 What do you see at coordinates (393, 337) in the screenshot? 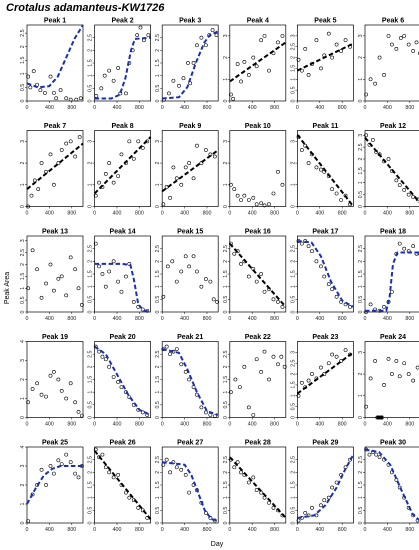
I see `panel-title: Peak 24` at bounding box center [393, 337].